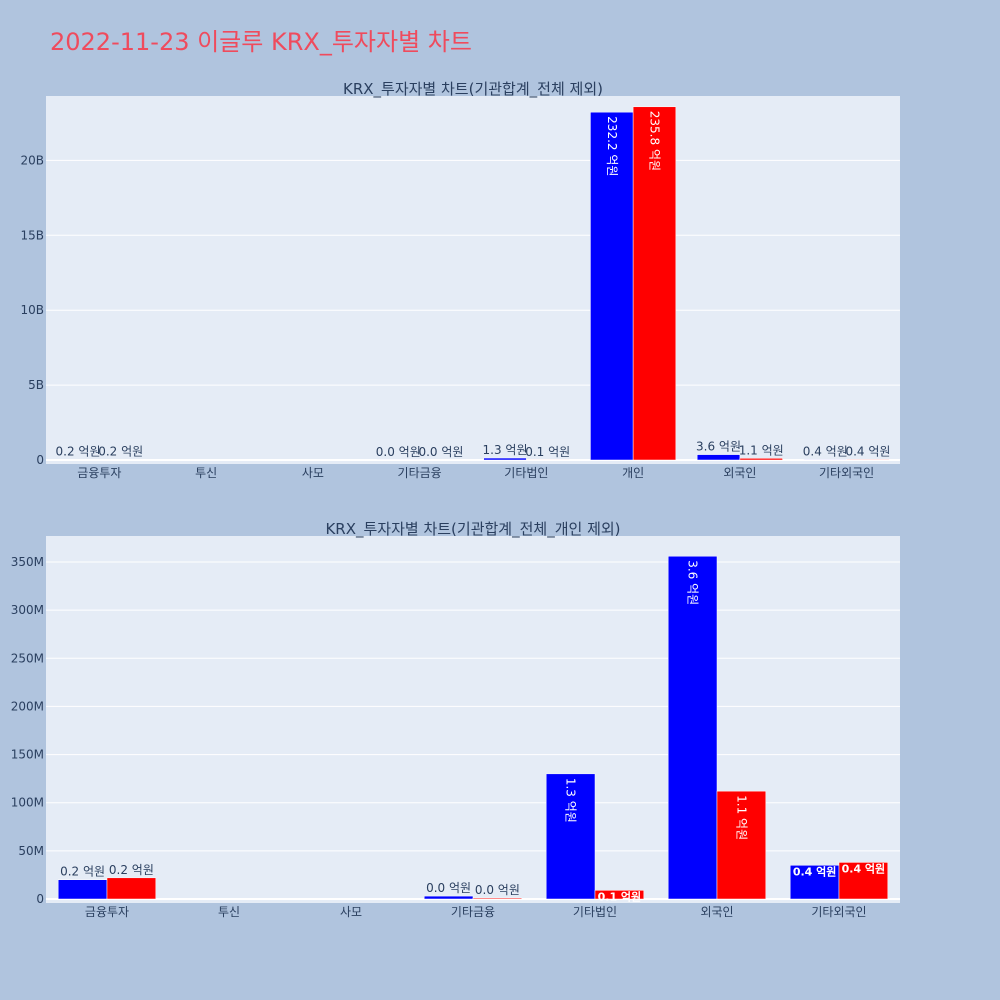  Describe the element at coordinates (27, 610) in the screenshot. I see `y-tick-label: 300M` at that location.